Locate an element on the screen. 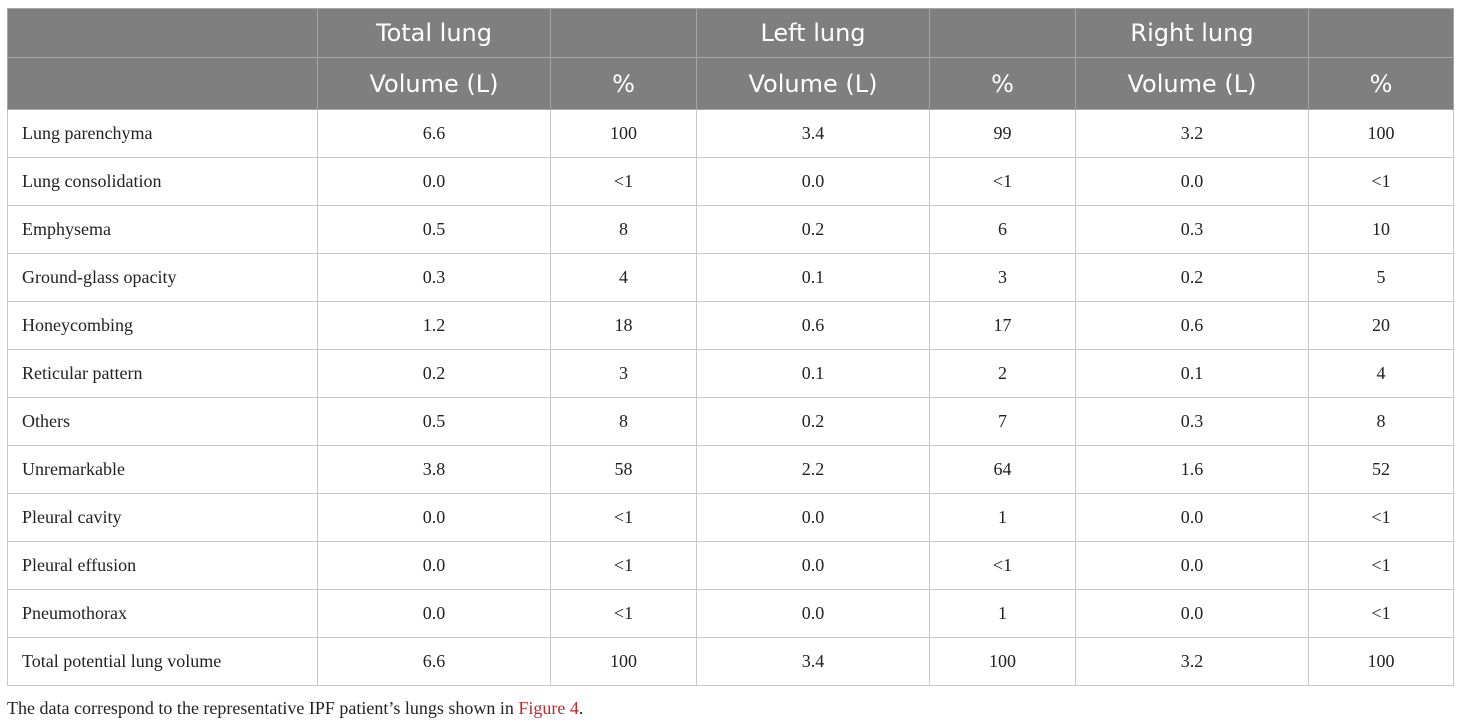  value-cell: 7 is located at coordinates (1002, 421).